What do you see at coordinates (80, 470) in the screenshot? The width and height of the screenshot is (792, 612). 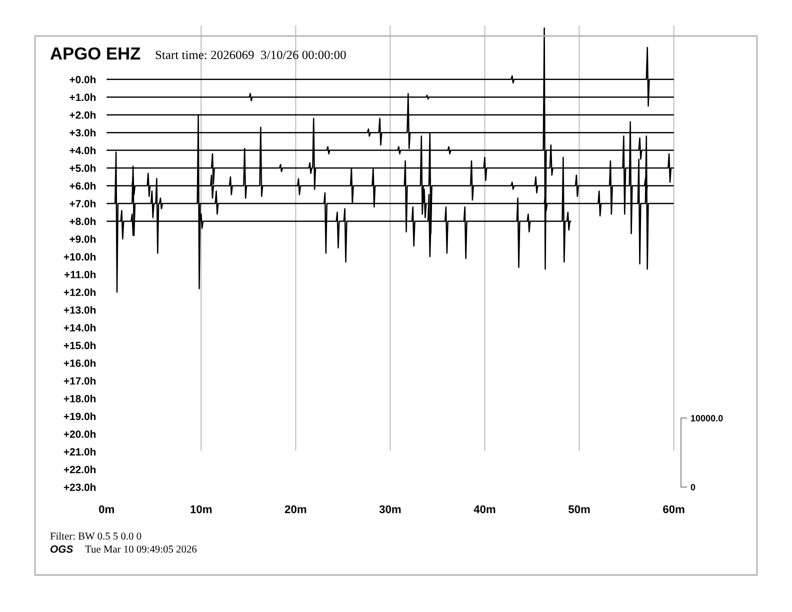 I see `y-tick-label: +22.0h` at bounding box center [80, 470].